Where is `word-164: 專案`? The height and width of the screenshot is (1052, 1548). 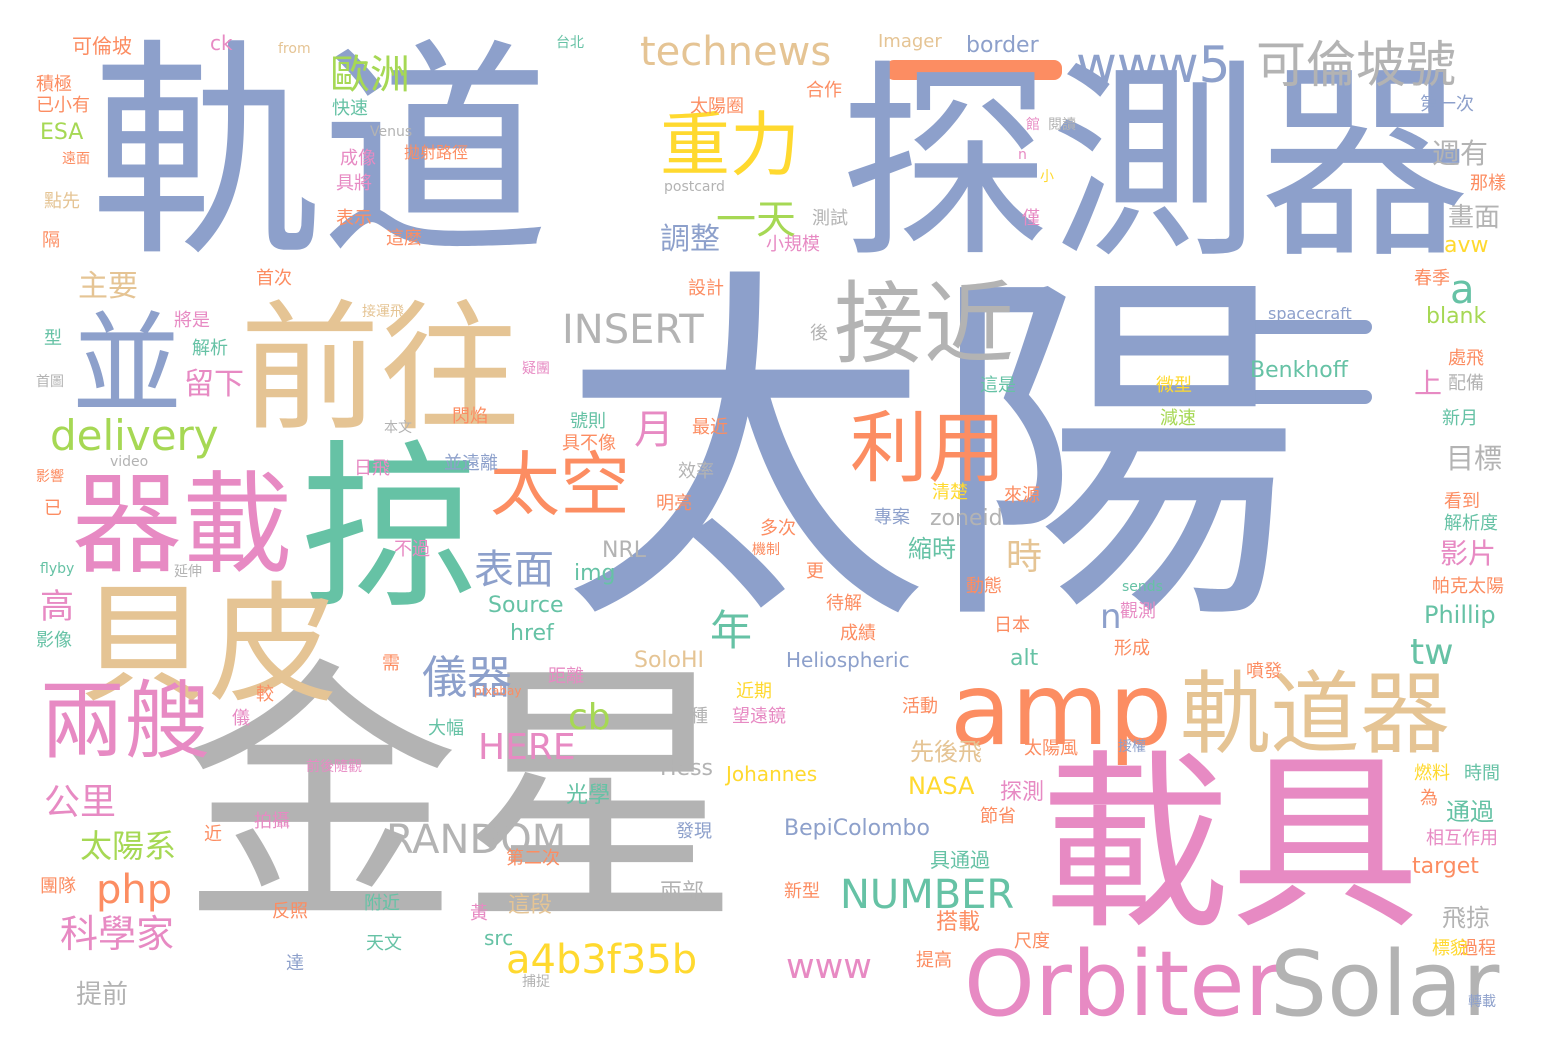 word-164: 專案 is located at coordinates (892, 517).